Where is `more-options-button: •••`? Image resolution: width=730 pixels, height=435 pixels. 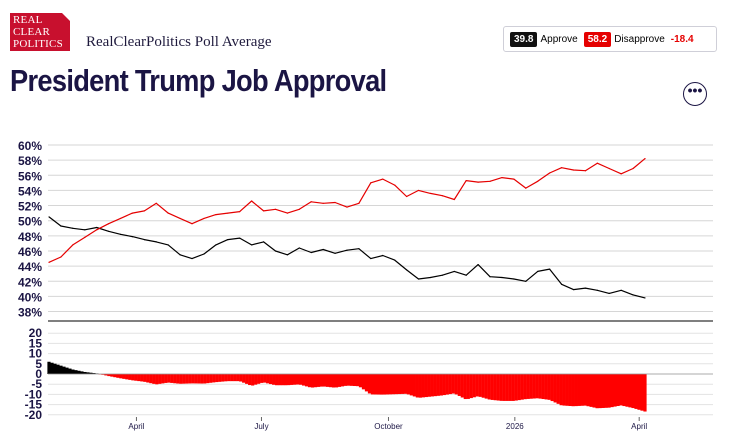 more-options-button: ••• is located at coordinates (695, 94).